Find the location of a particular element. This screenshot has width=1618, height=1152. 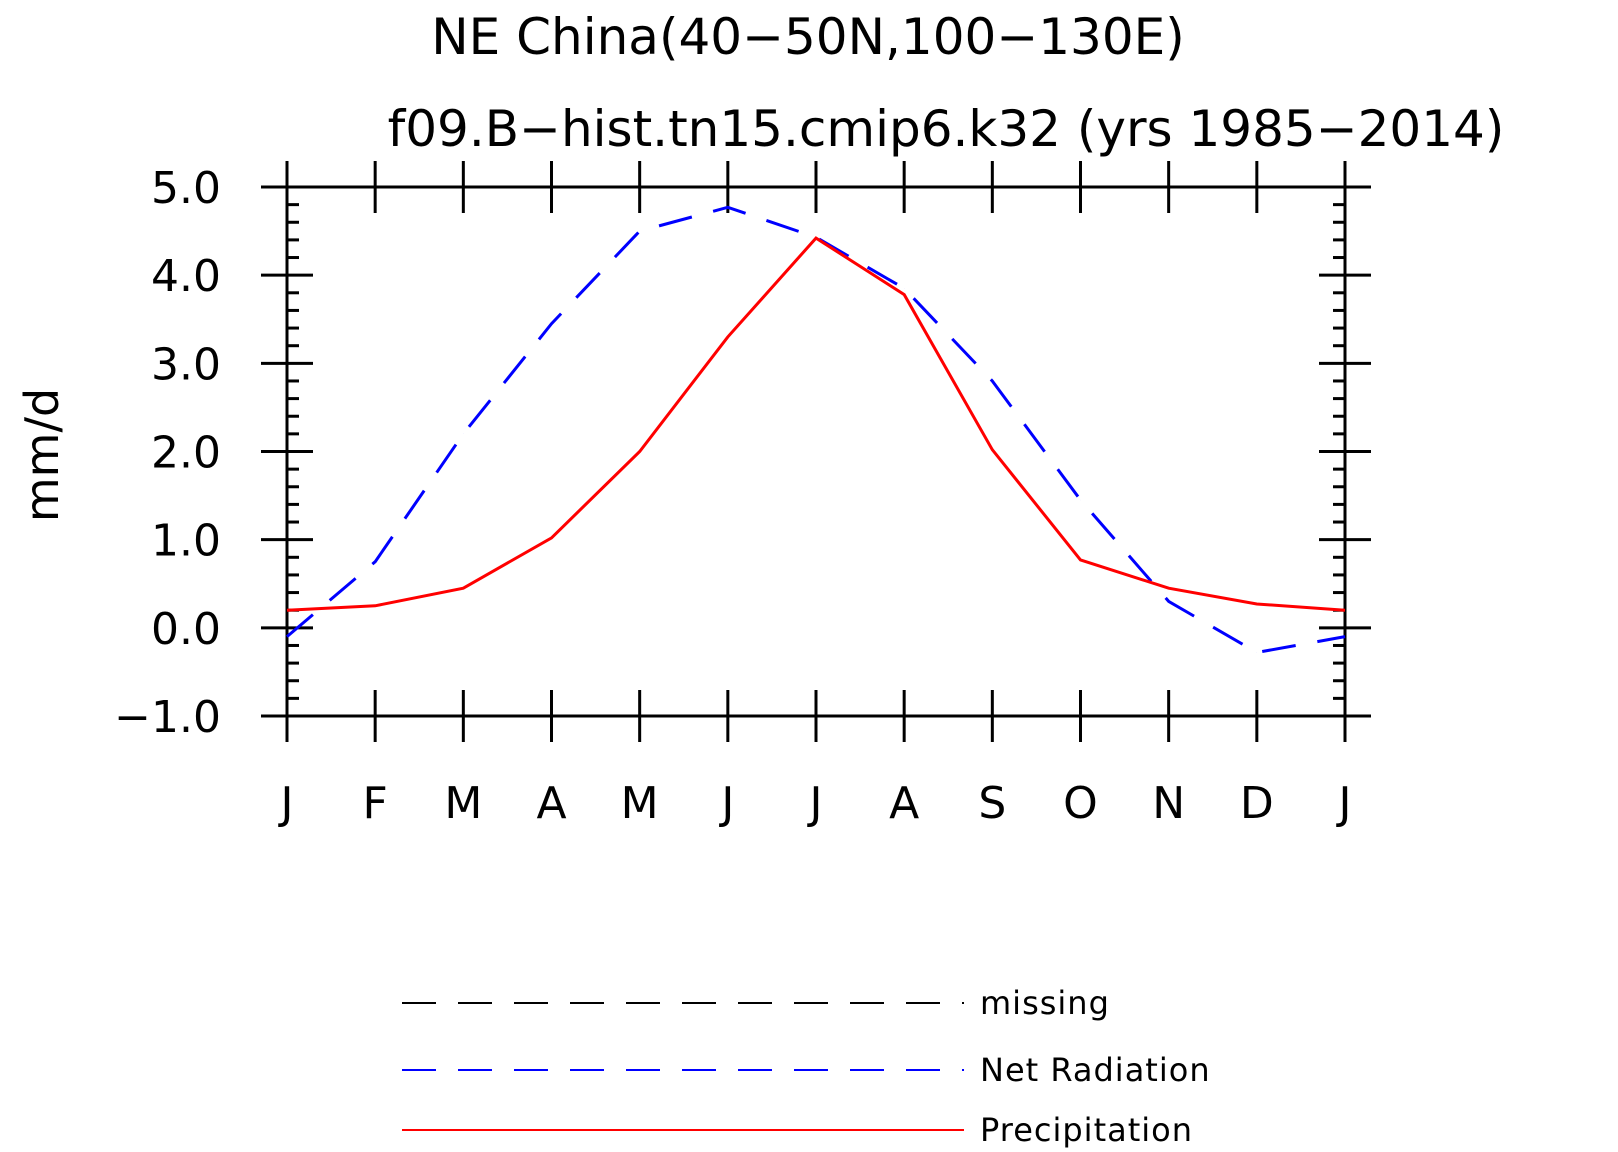

legend-label: missing is located at coordinates (1045, 1003).